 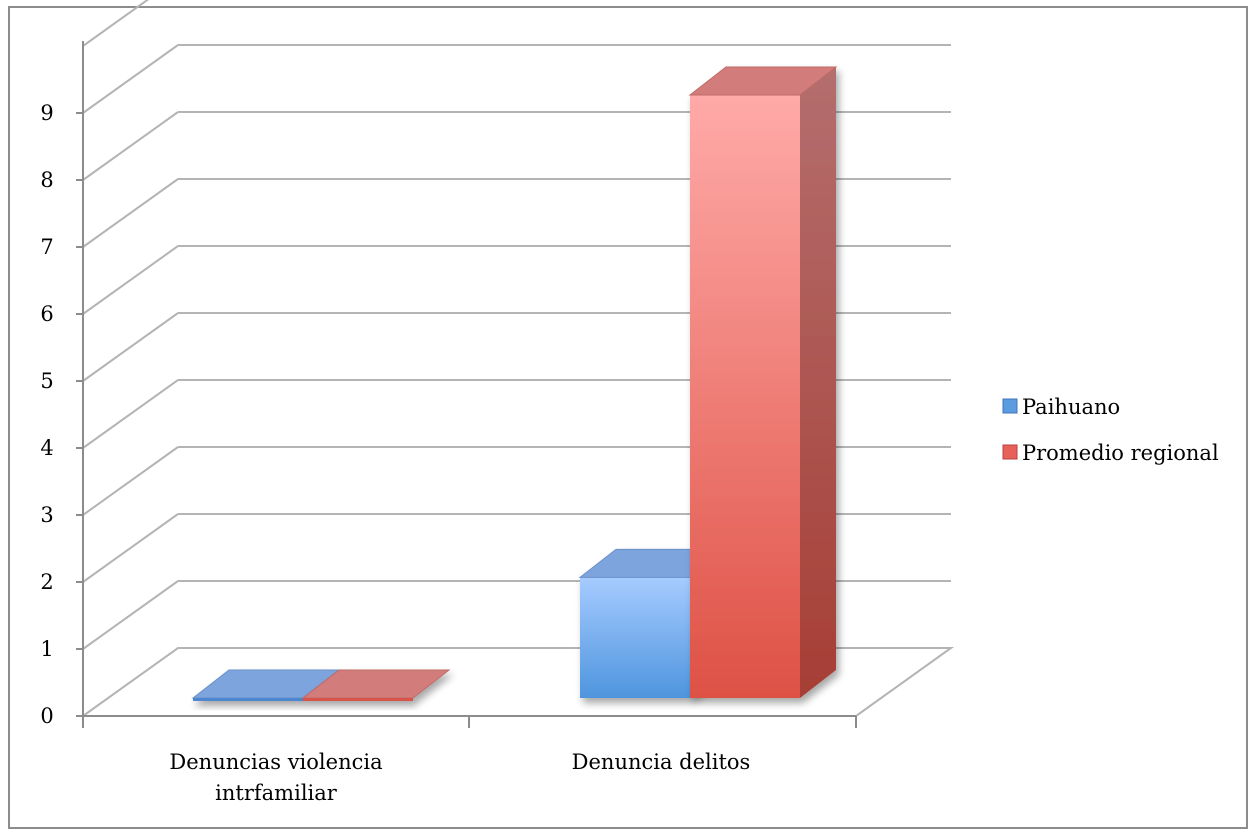 What do you see at coordinates (46, 582) in the screenshot?
I see `y-tick-label: 2` at bounding box center [46, 582].